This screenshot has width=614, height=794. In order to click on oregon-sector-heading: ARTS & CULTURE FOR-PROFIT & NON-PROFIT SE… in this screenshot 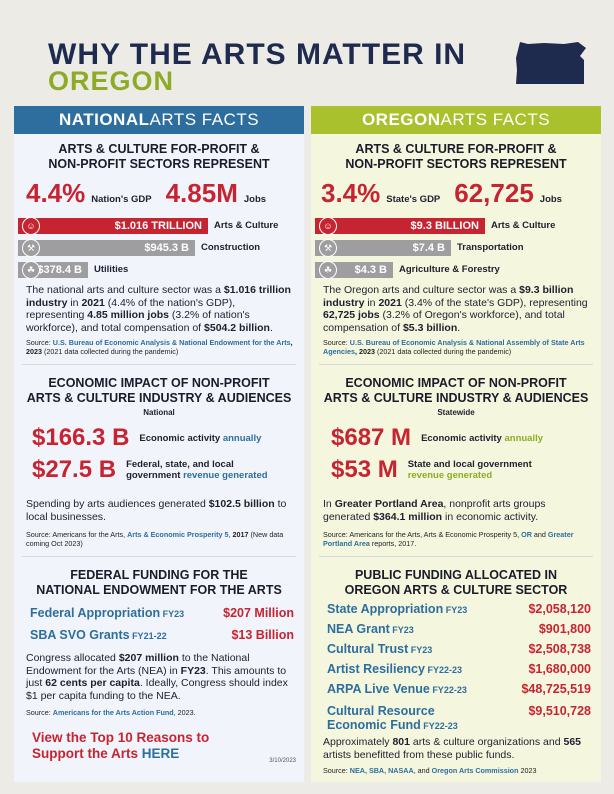, I will do `click(456, 156)`.